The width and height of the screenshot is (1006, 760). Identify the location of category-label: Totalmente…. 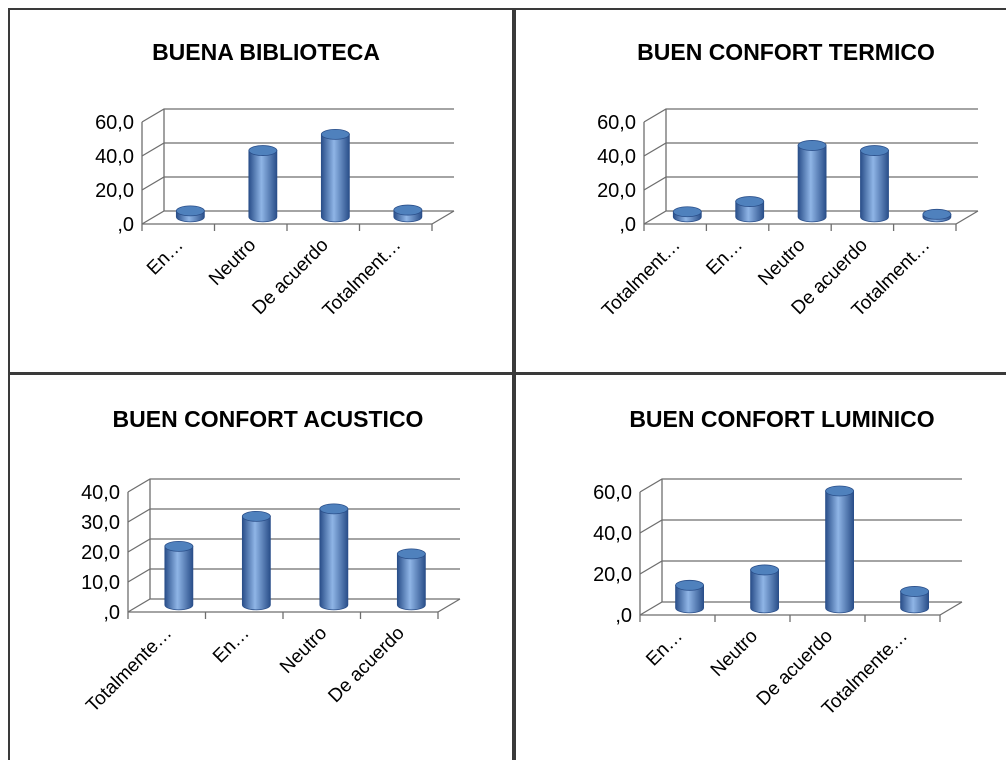
(129, 670).